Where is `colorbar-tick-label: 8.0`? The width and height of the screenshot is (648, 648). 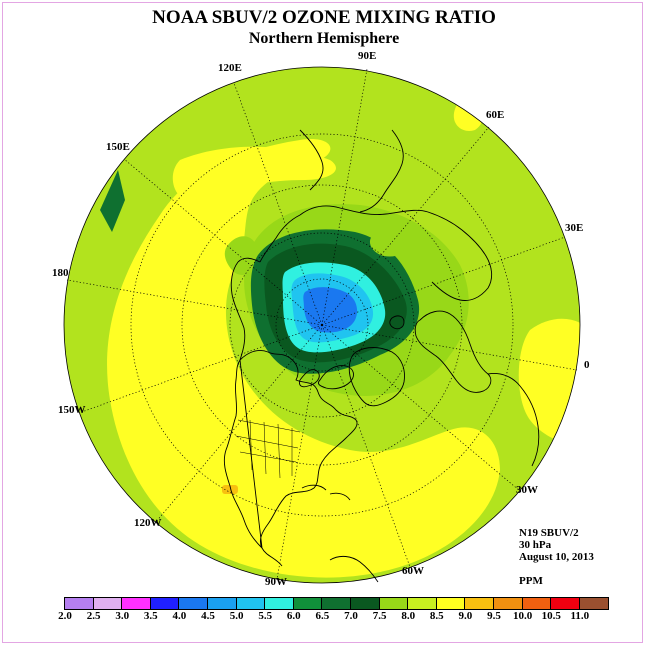 colorbar-tick-label: 8.0 is located at coordinates (408, 616).